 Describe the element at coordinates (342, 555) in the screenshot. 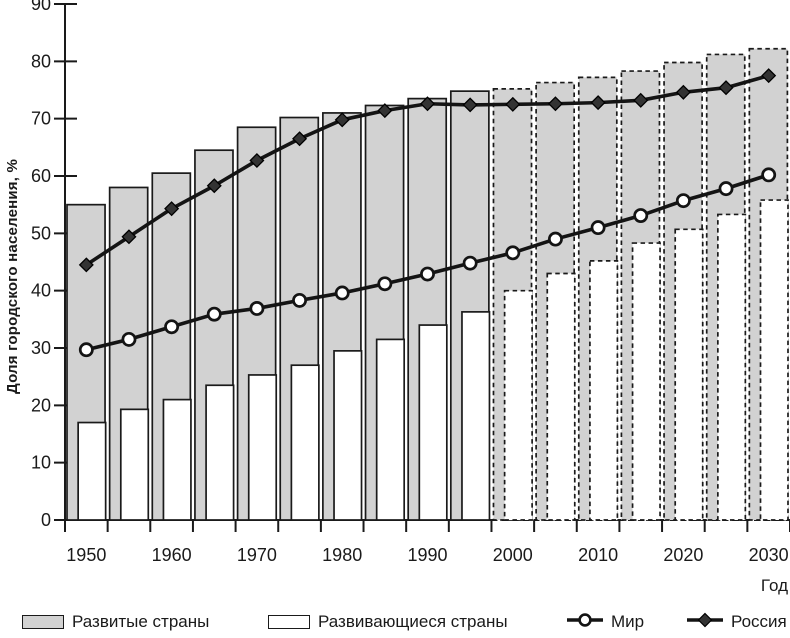

I see `x-tick-label-1980: 1980` at that location.